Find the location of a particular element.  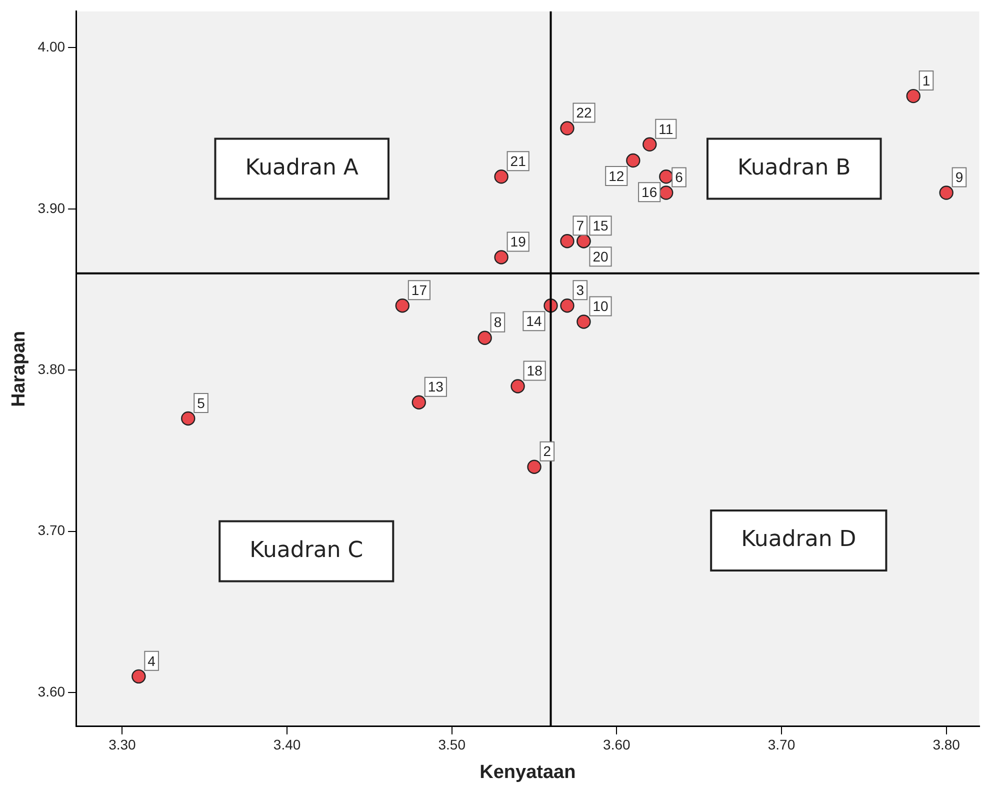

x-tick-label: 3.80 is located at coordinates (946, 744).